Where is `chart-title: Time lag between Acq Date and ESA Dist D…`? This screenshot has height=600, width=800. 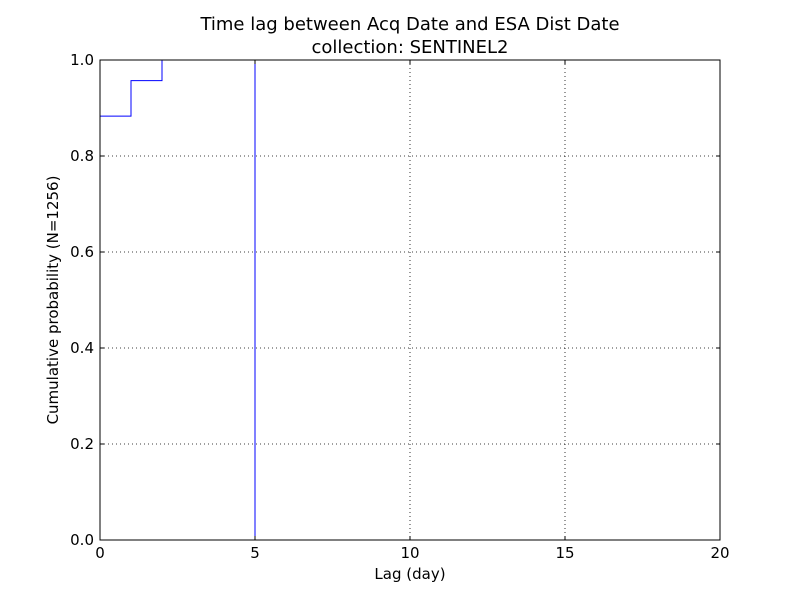 chart-title: Time lag between Acq Date and ESA Dist D… is located at coordinates (409, 24).